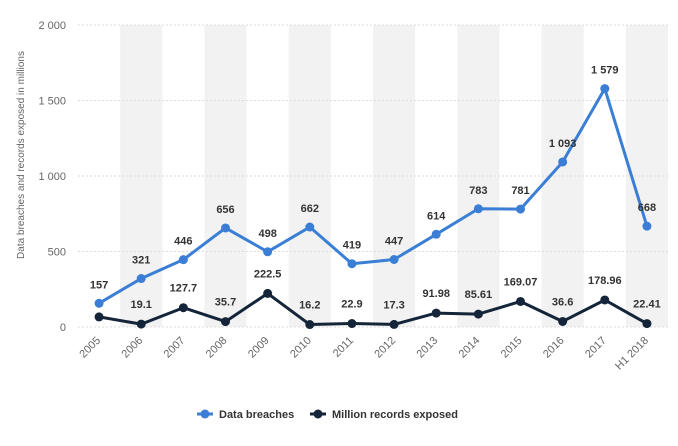  What do you see at coordinates (605, 71) in the screenshot?
I see `data-label: 1 579` at bounding box center [605, 71].